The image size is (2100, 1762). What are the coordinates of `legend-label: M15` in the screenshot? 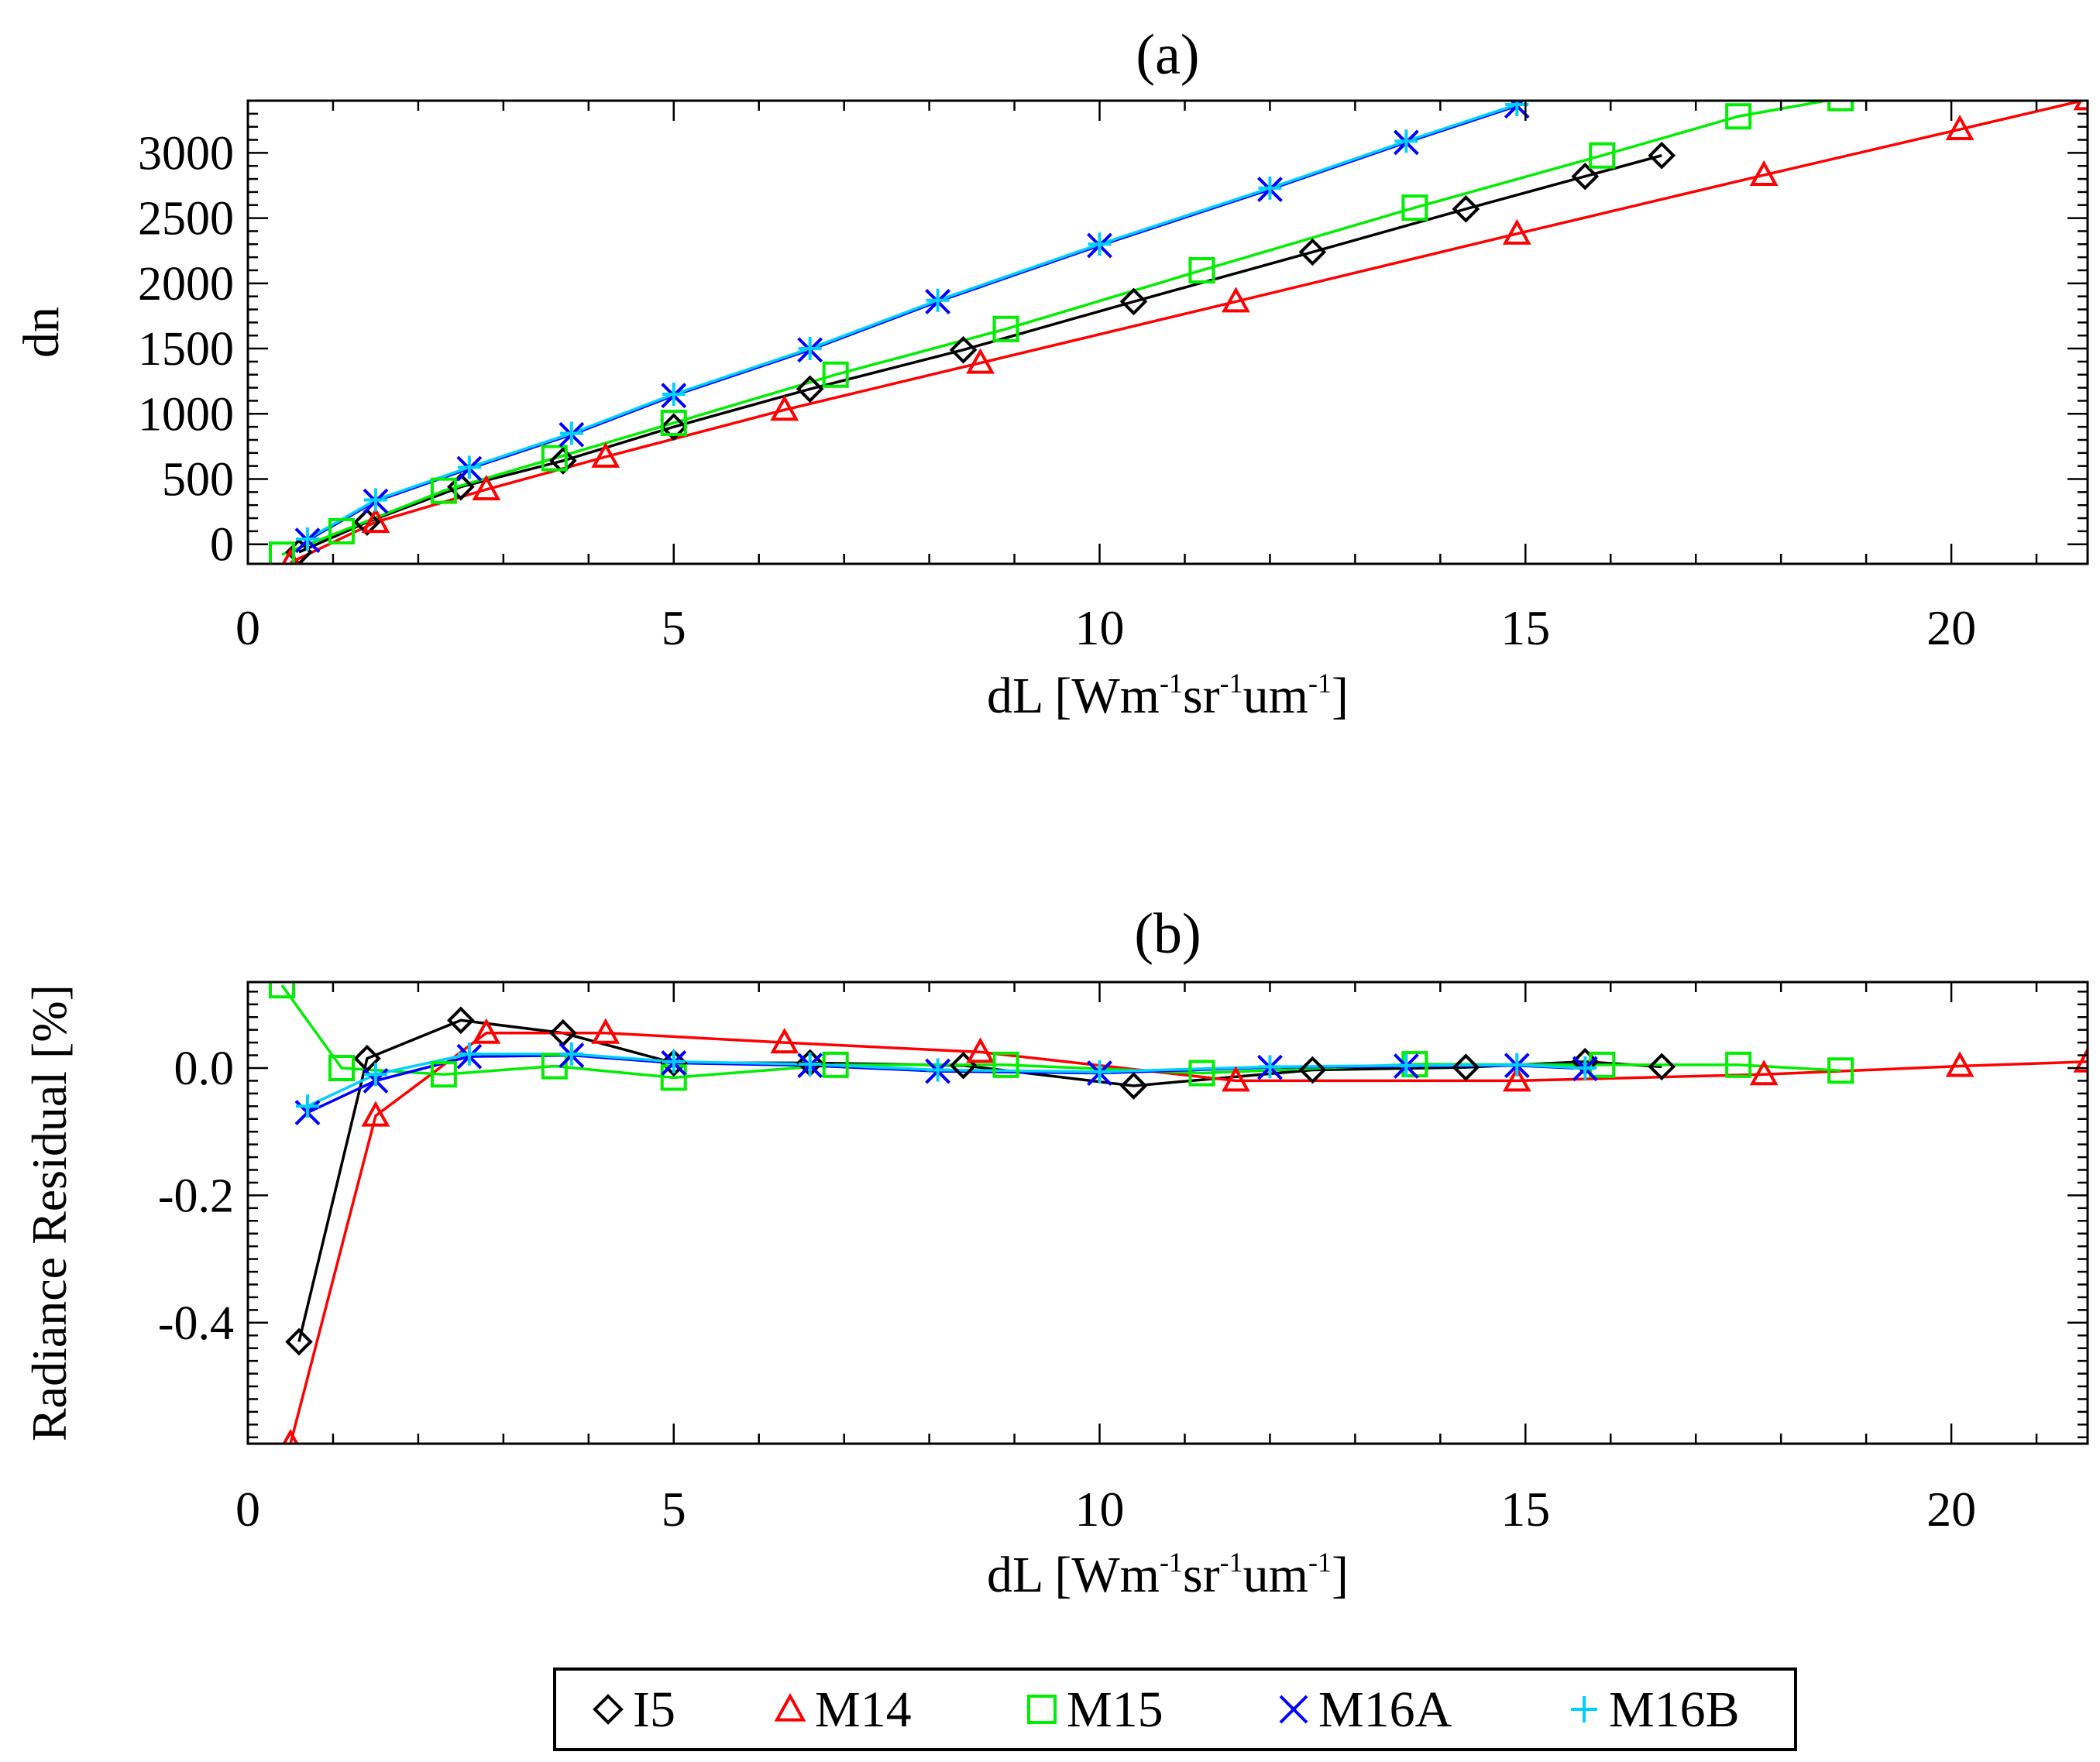 It's located at (1115, 1709).